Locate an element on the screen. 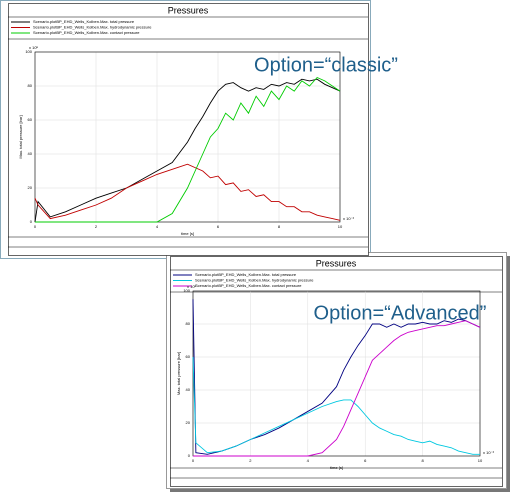 Image resolution: width=511 pixels, height=493 pixels. annotation: Option=“classic” is located at coordinates (326, 65).